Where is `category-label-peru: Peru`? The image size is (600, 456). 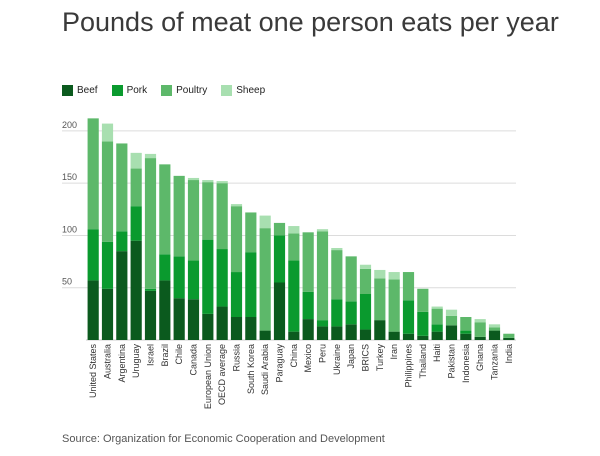
category-label-peru: Peru is located at coordinates (323, 353).